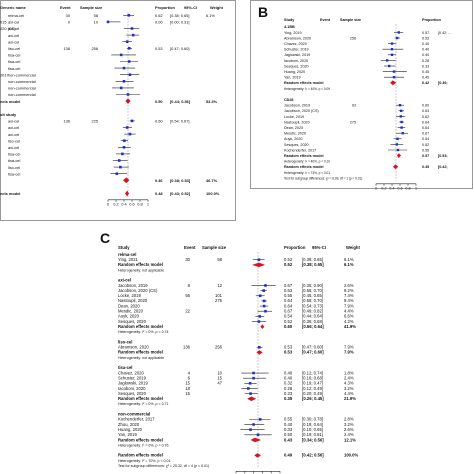  What do you see at coordinates (312, 259) in the screenshot?
I see `ci-value: [0.38; 0.65]` at bounding box center [312, 259].